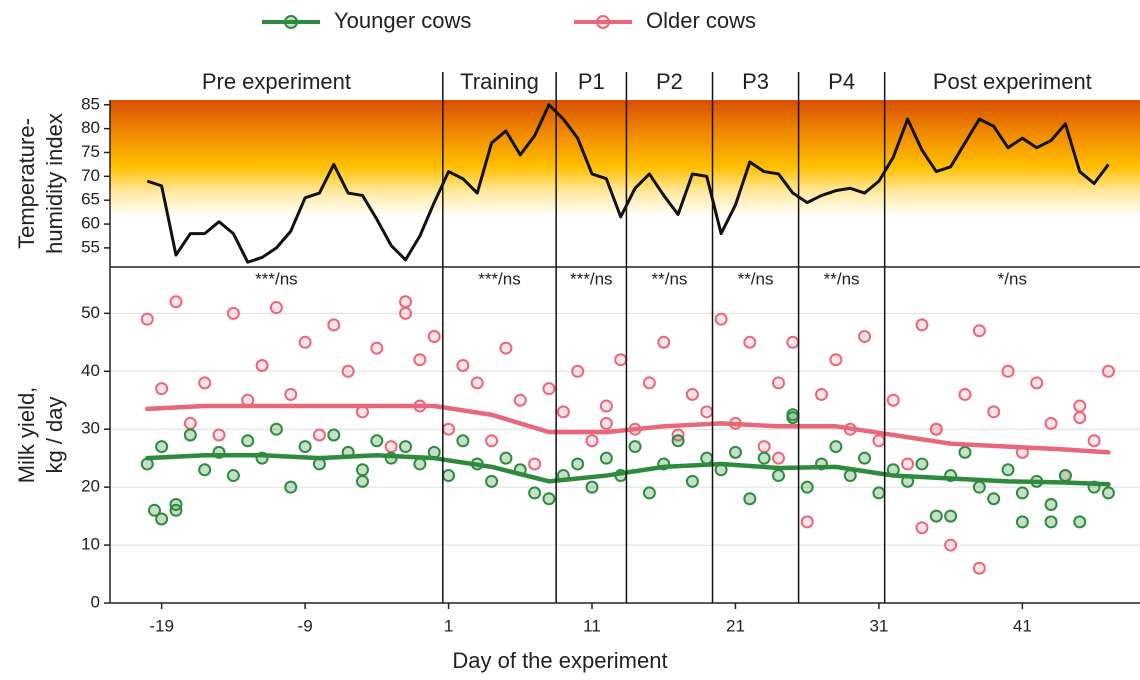 This screenshot has width=1140, height=680. What do you see at coordinates (628, 429) in the screenshot?
I see `trend-line` at bounding box center [628, 429].